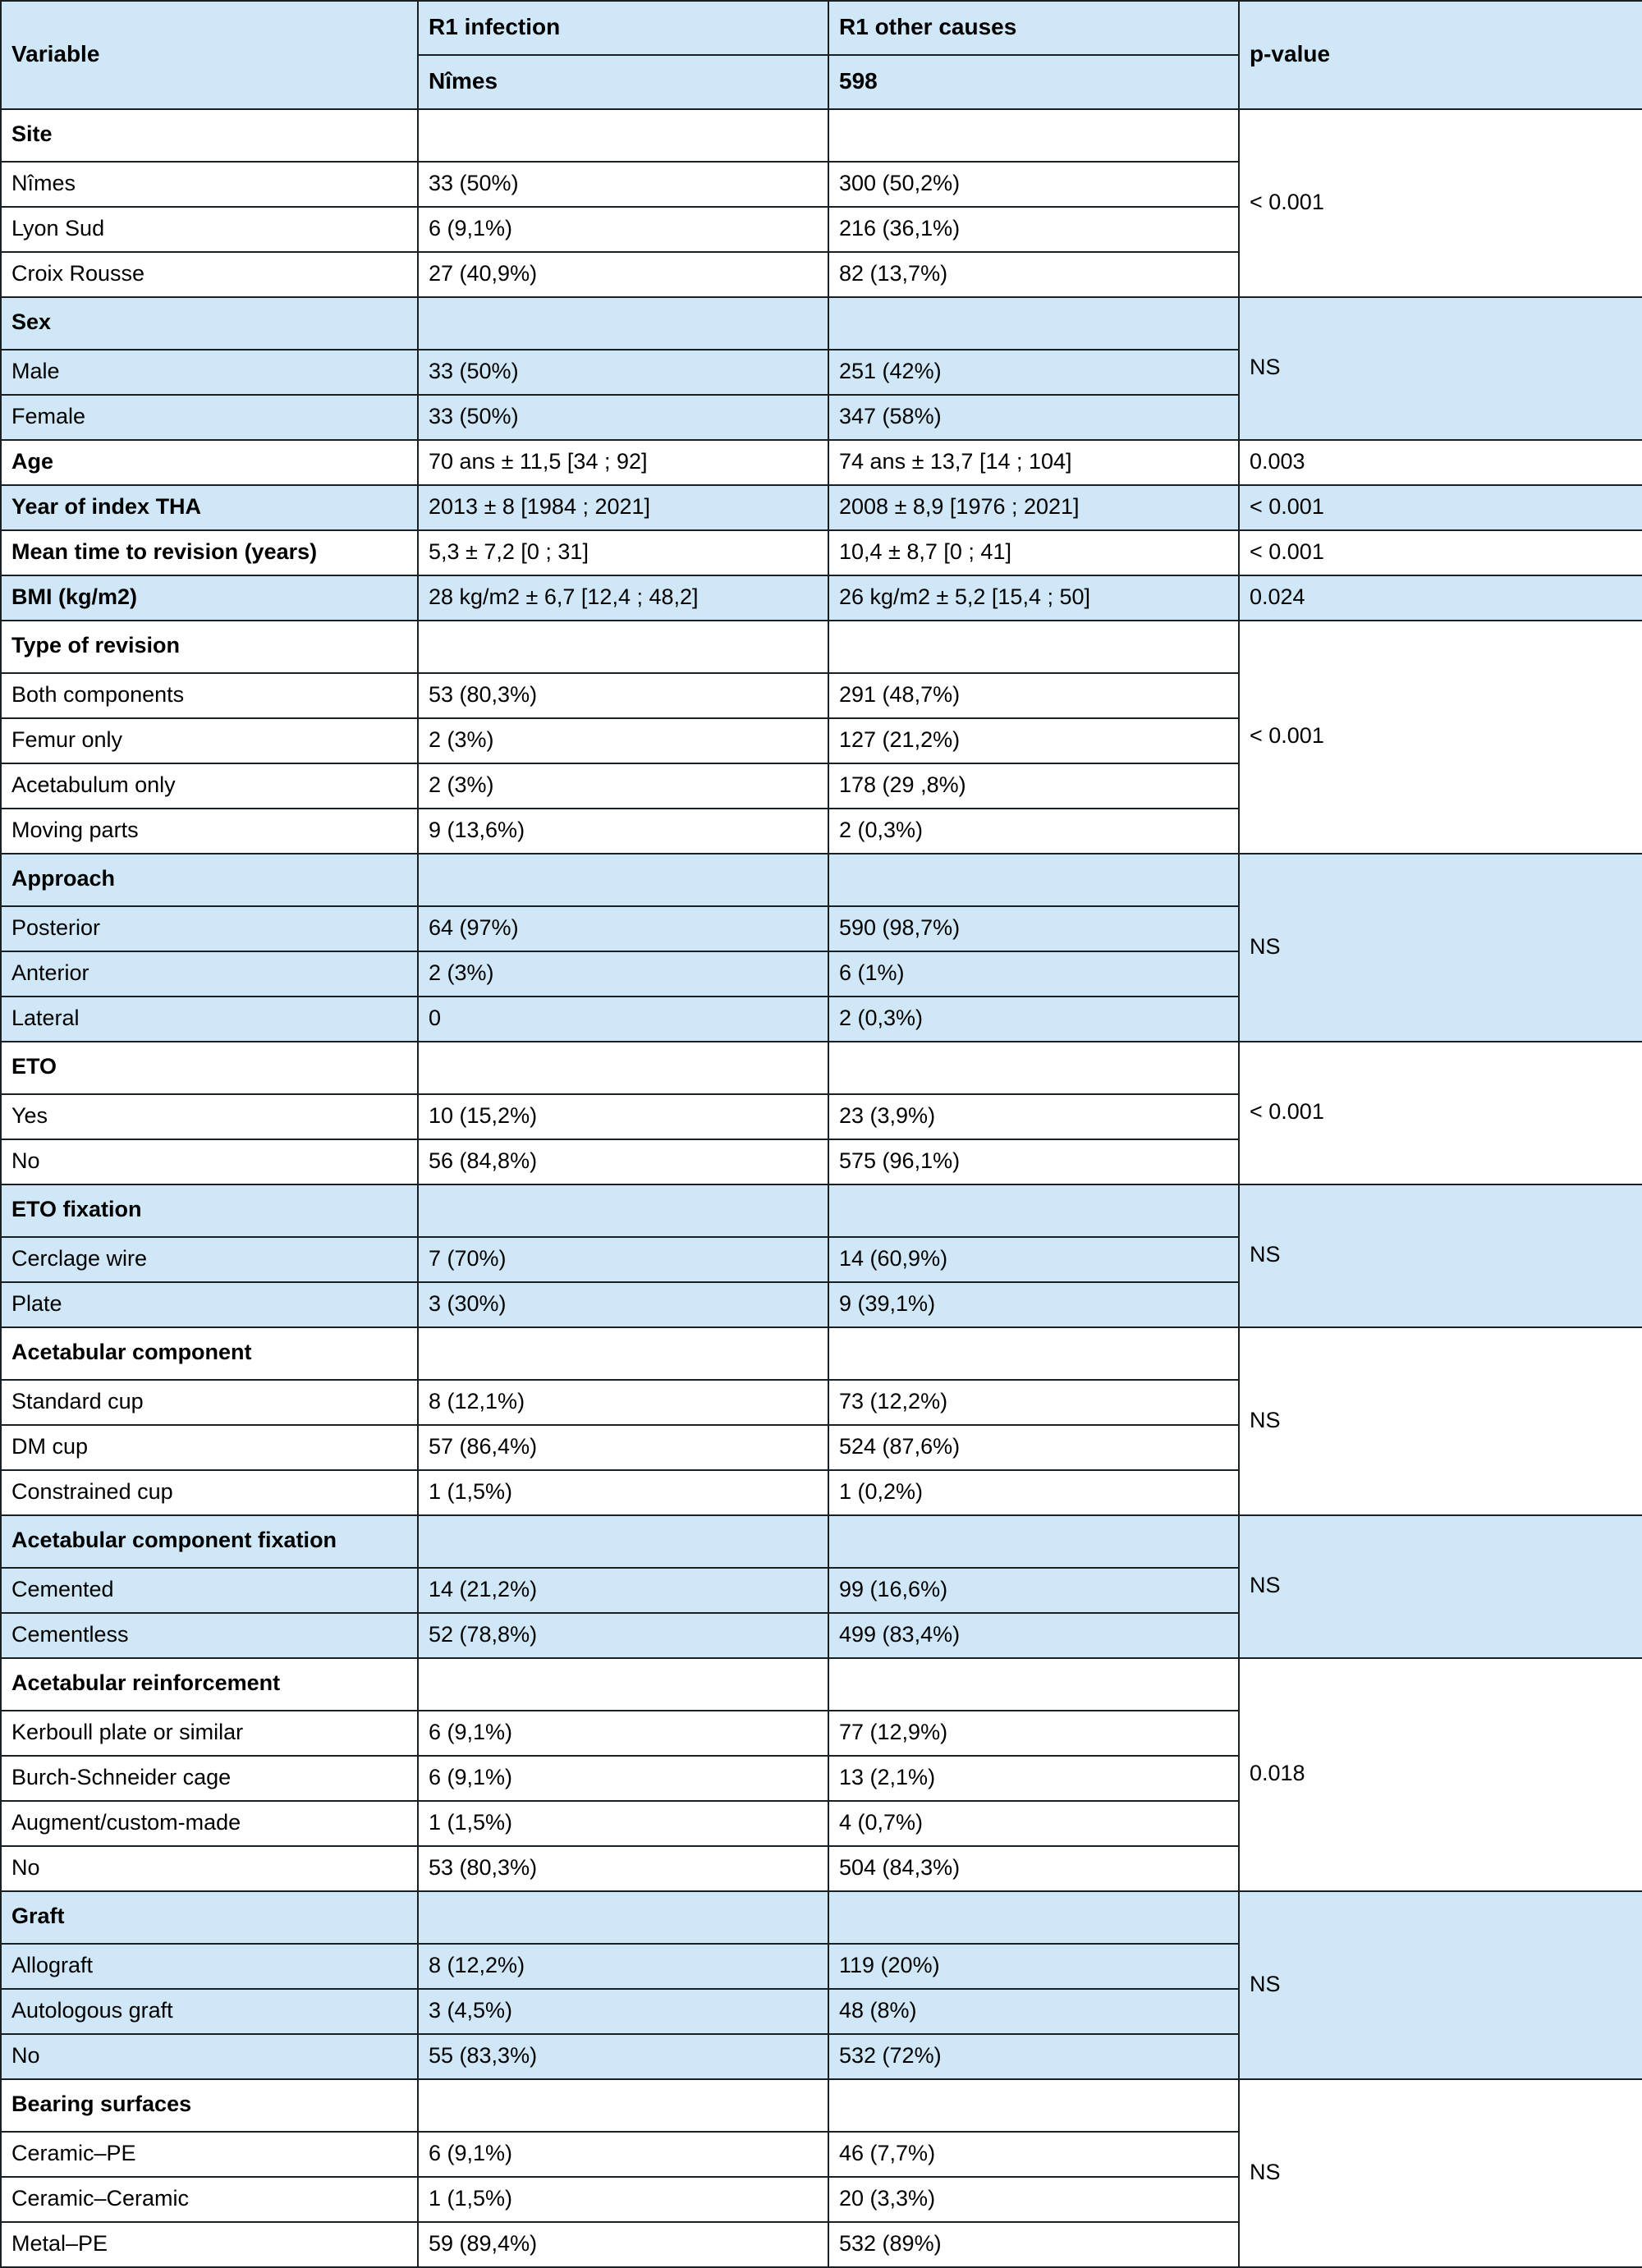 The width and height of the screenshot is (1642, 2268). I want to click on row-other-causes-cell: 73 (12,2%), so click(1034, 1402).